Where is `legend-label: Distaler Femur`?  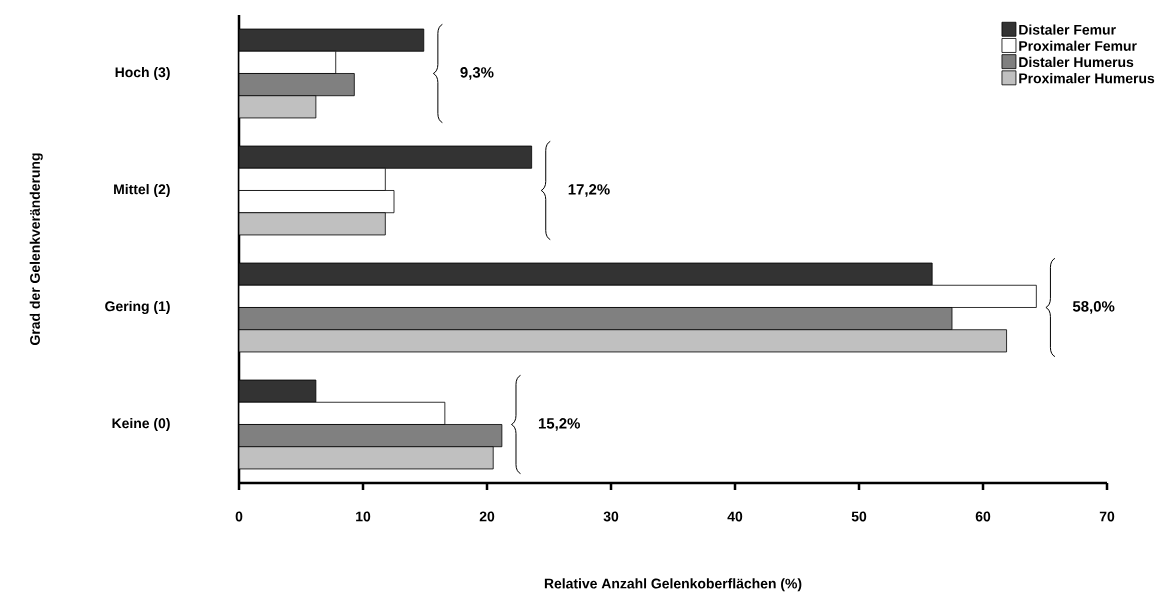
legend-label: Distaler Femur is located at coordinates (1067, 29).